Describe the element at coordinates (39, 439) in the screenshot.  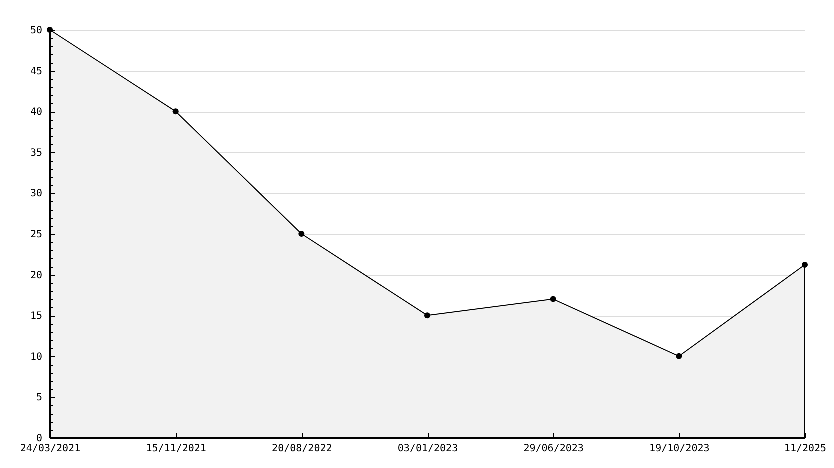
I see `y-tick-label: 0` at that location.